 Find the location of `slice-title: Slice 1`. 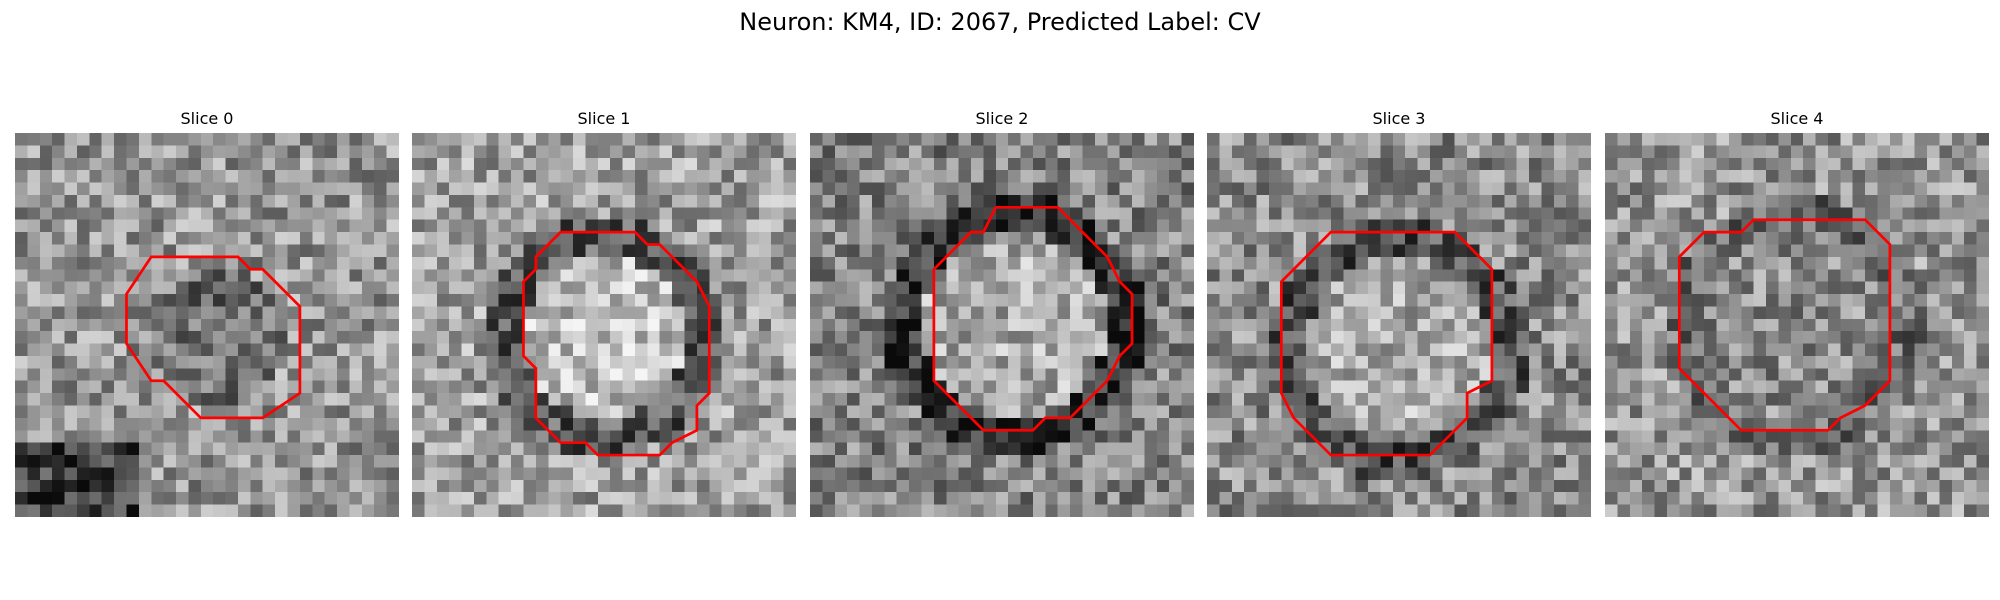

slice-title: Slice 1 is located at coordinates (604, 118).